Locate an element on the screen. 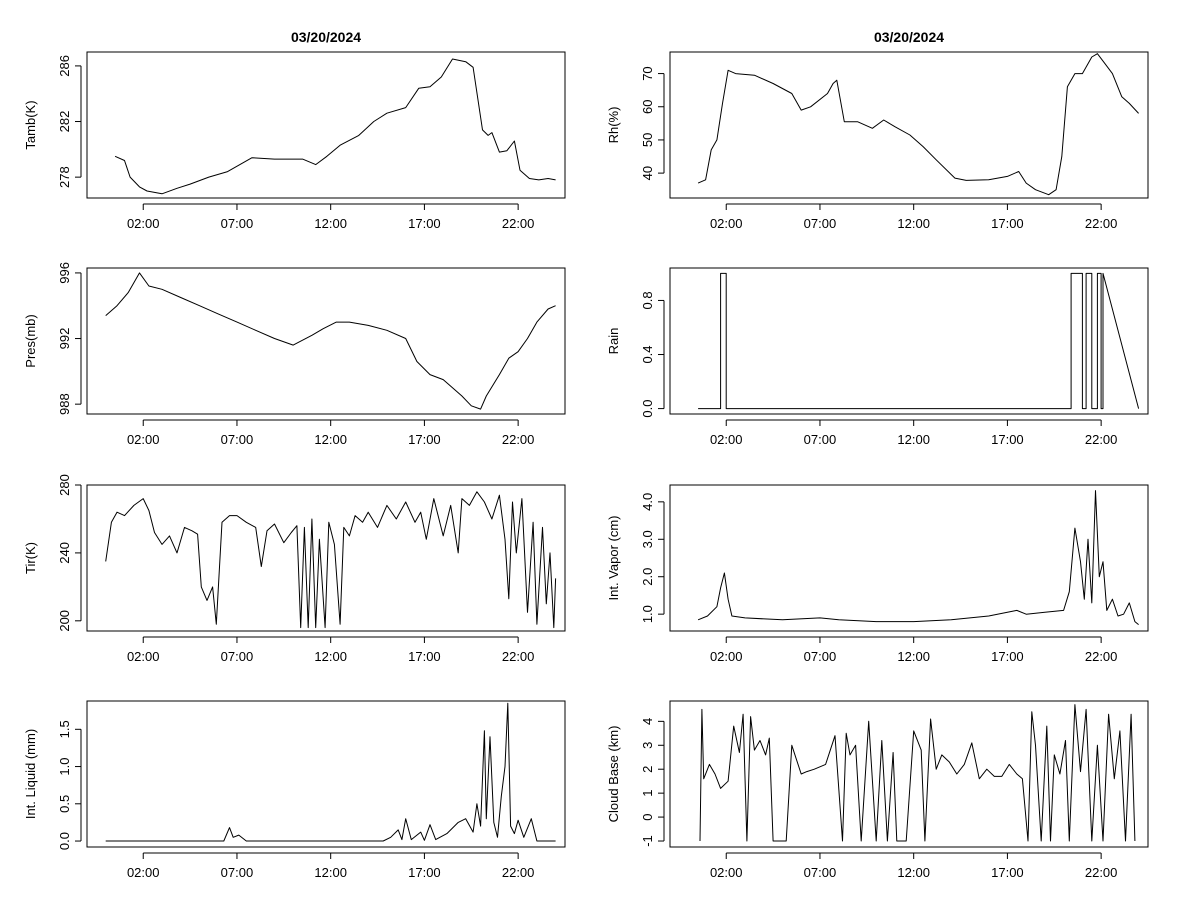  y-tick-label: 200 is located at coordinates (64, 621).